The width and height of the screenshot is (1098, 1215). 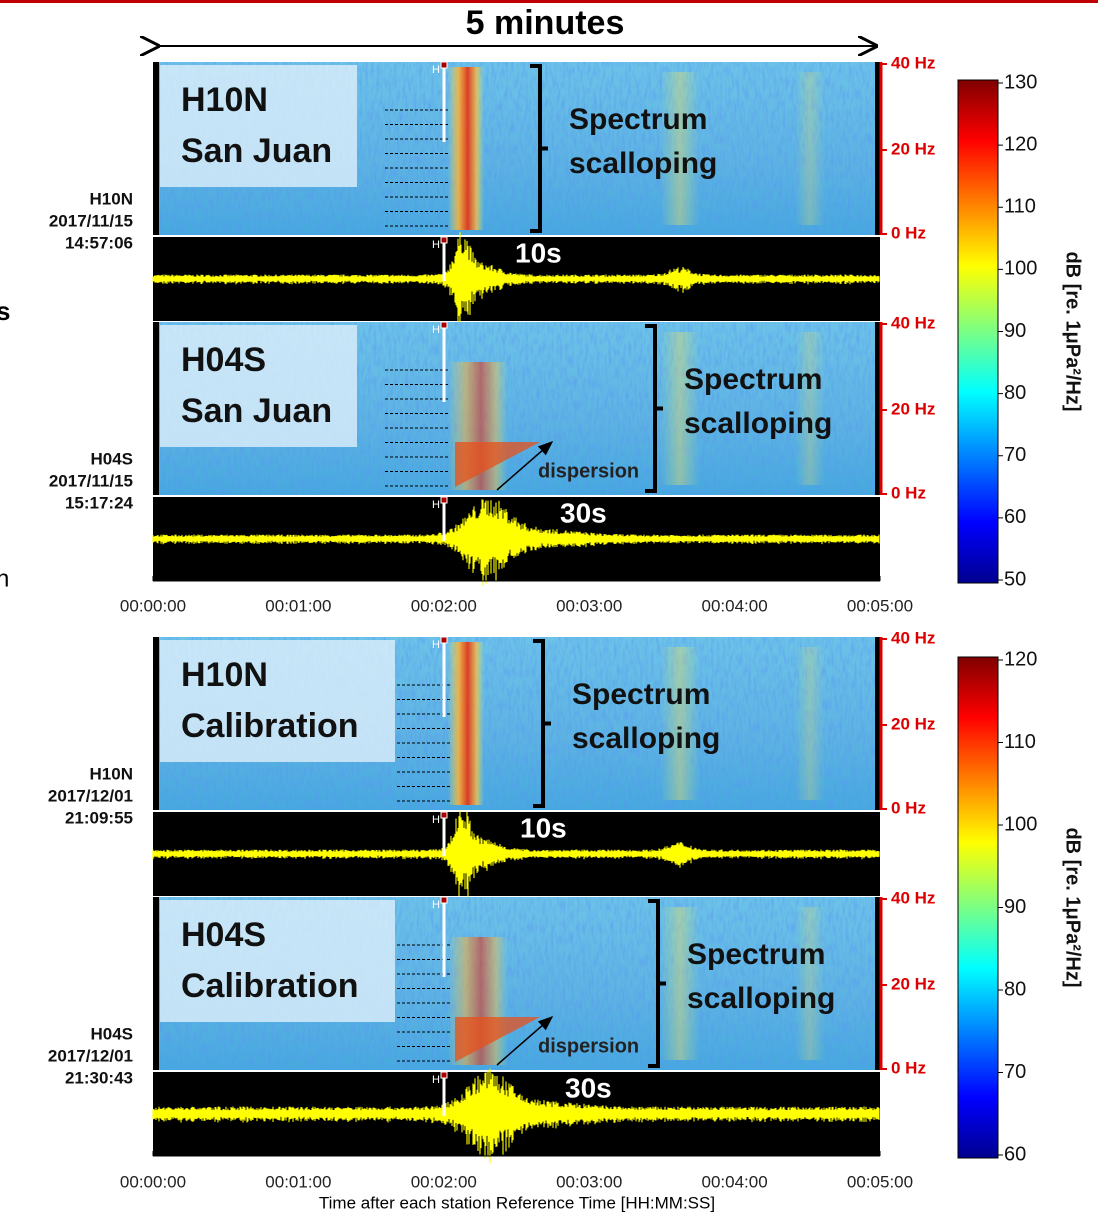 What do you see at coordinates (99, 1077) in the screenshot?
I see `station-time: 21:30:43` at bounding box center [99, 1077].